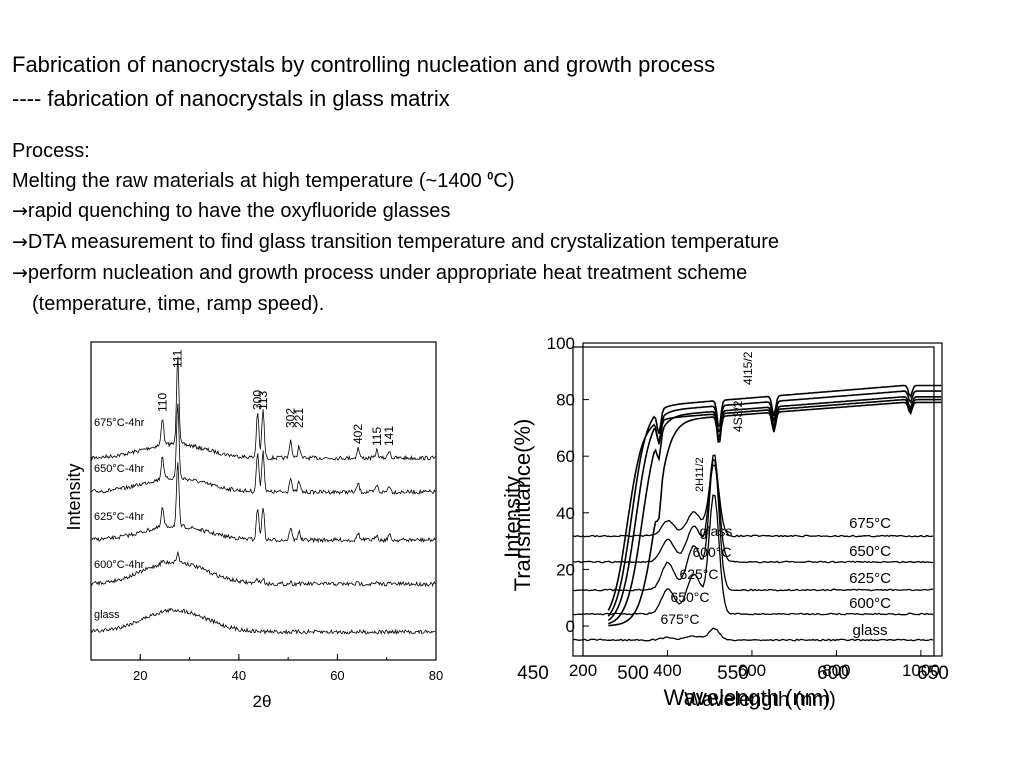 The width and height of the screenshot is (1024, 768). Describe the element at coordinates (107, 615) in the screenshot. I see `xrd-series-label: glass` at that location.